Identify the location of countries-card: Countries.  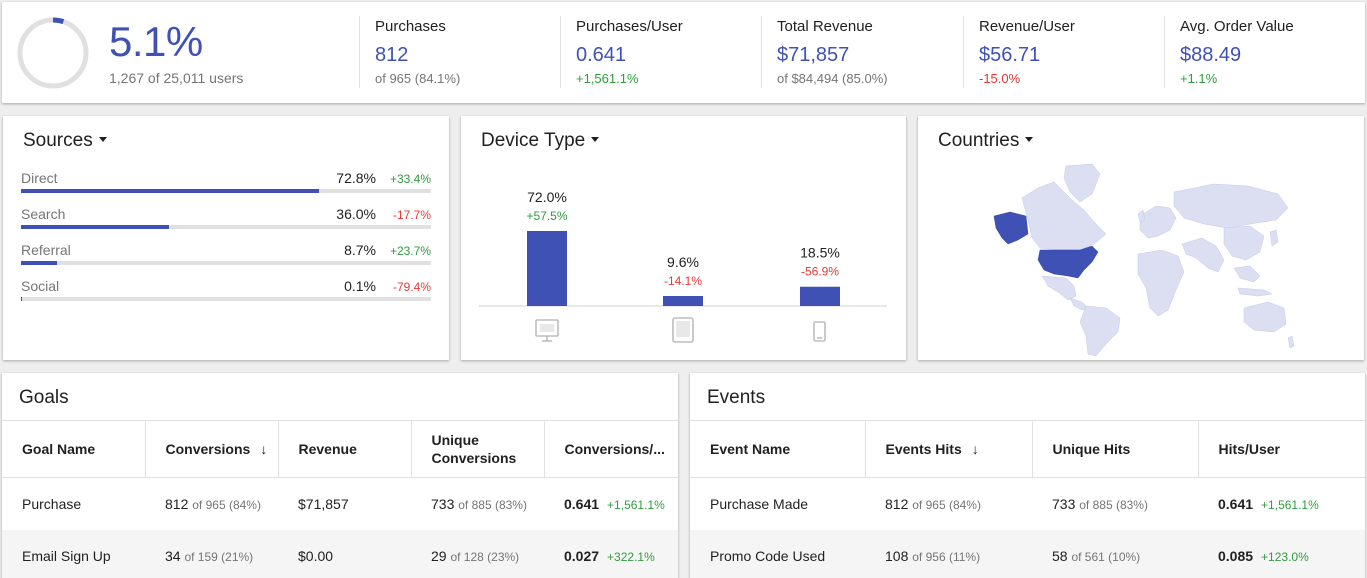
(1141, 238).